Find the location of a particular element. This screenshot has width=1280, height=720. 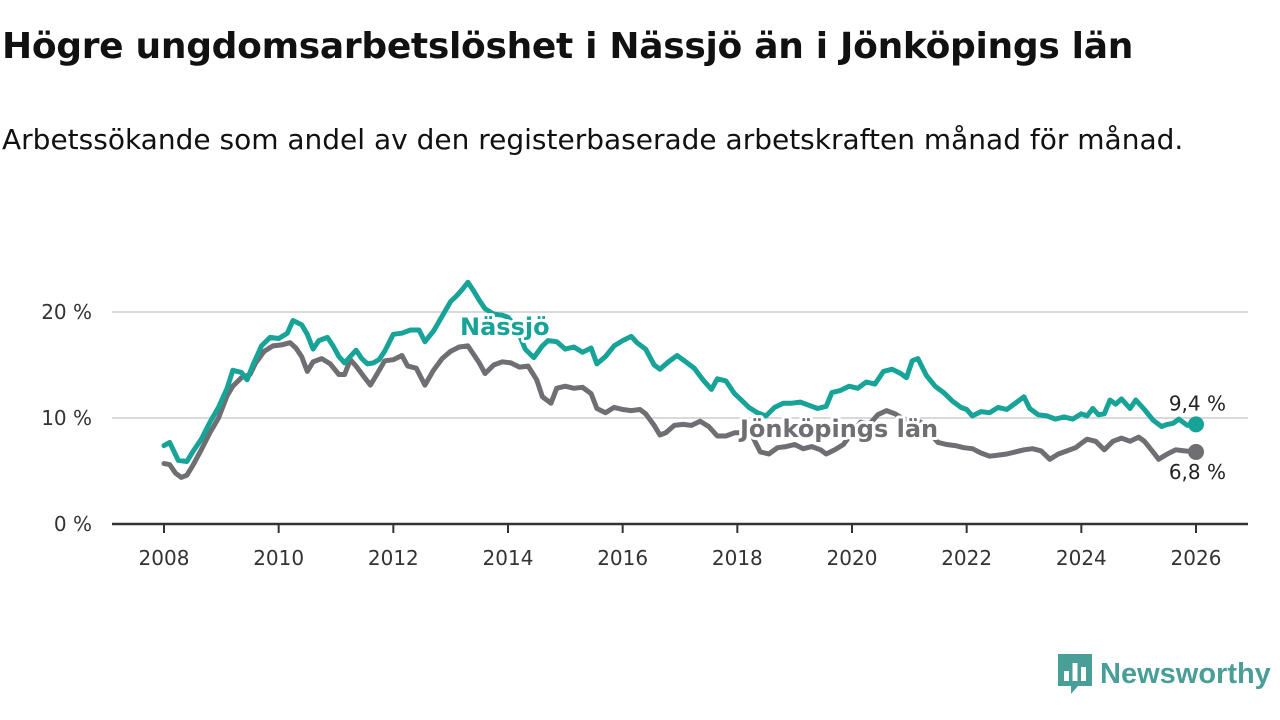

y-tick-label: 0 % is located at coordinates (73, 524).